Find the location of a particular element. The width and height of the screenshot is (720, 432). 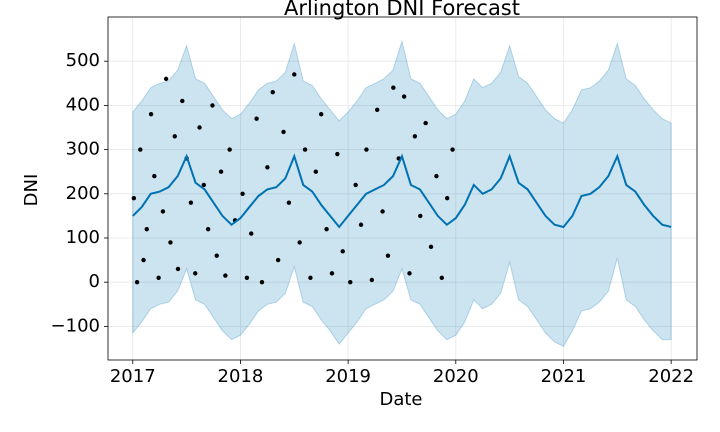

y-tick-label: 100 is located at coordinates (83, 237).